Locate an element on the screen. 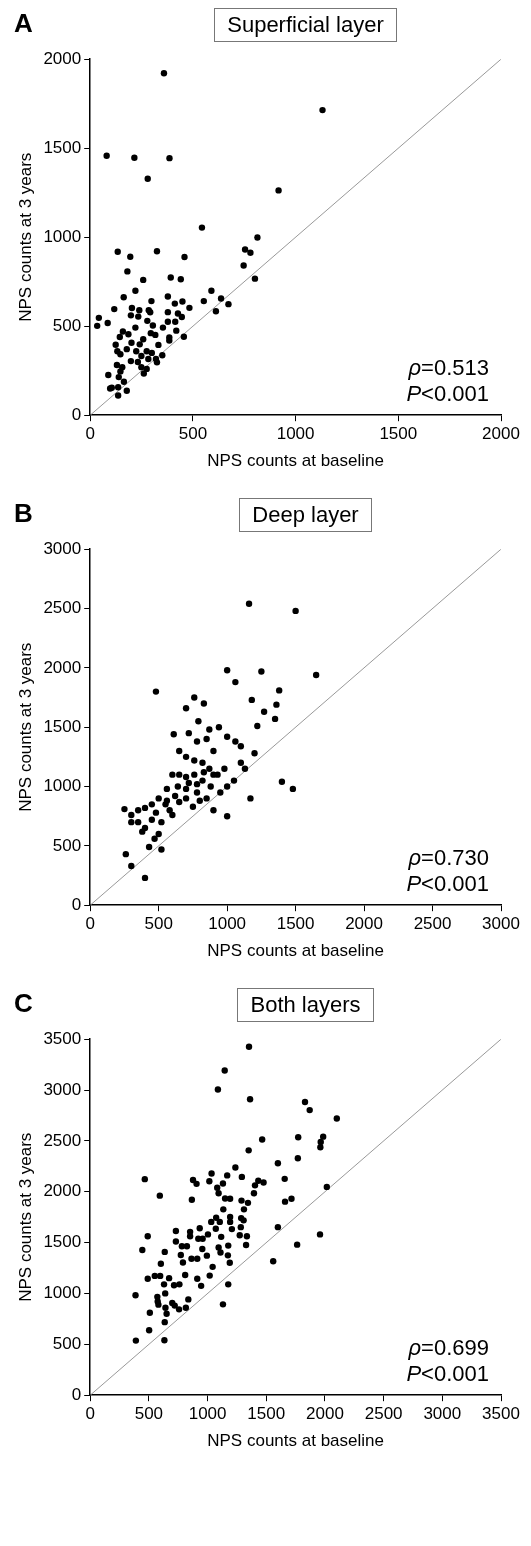 The width and height of the screenshot is (531, 1546). annotation: ρ=0.699 is located at coordinates (448, 1348).